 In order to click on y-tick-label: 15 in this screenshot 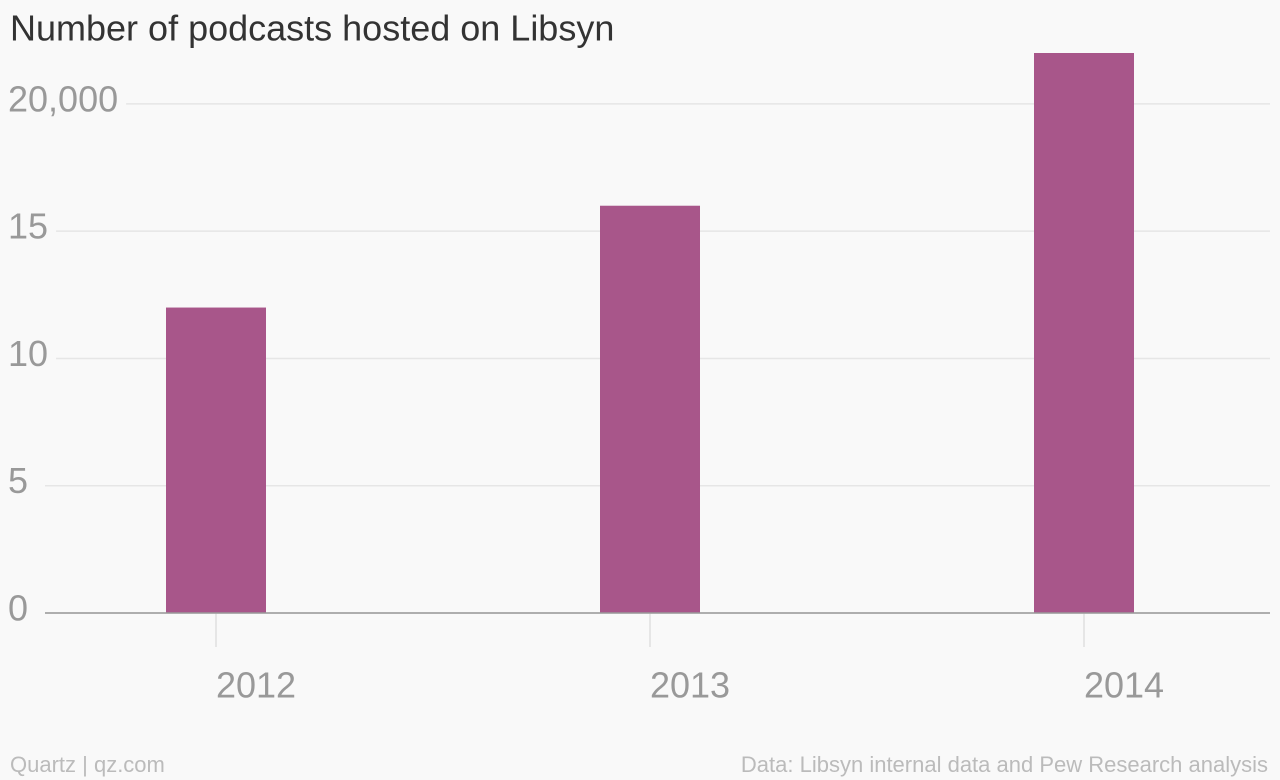, I will do `click(28, 226)`.